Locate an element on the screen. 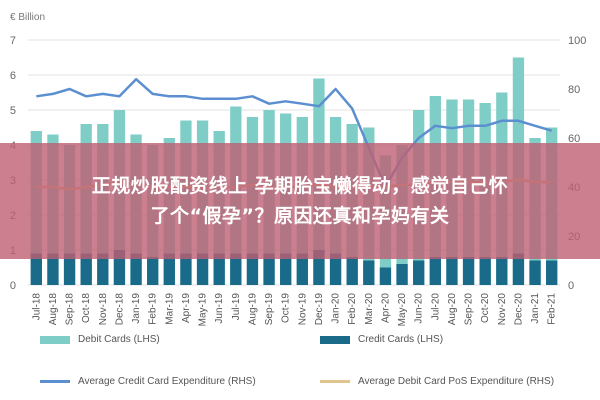 The height and width of the screenshot is (400, 600). legend-avg-debit: Average Debit Card PoS Expenditure (RHS) is located at coordinates (437, 381).